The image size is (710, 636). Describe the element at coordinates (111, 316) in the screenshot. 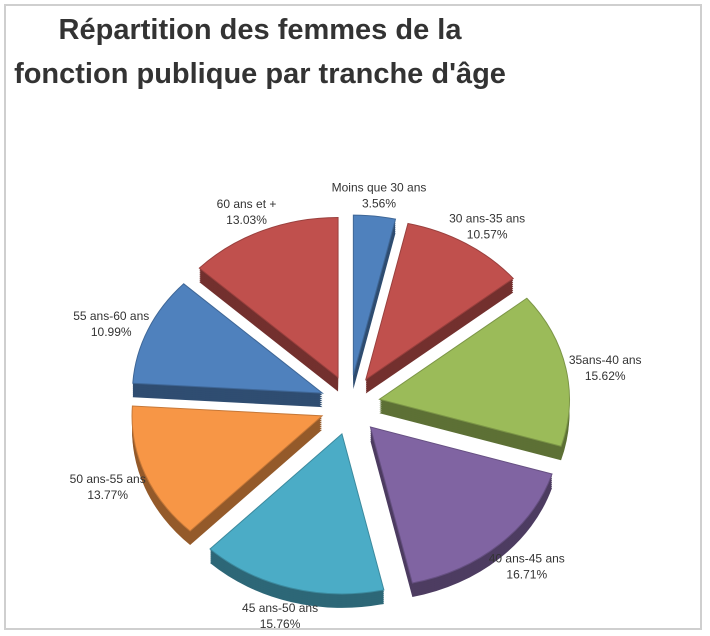

I see `category-label: 55 ans-60 ans` at that location.